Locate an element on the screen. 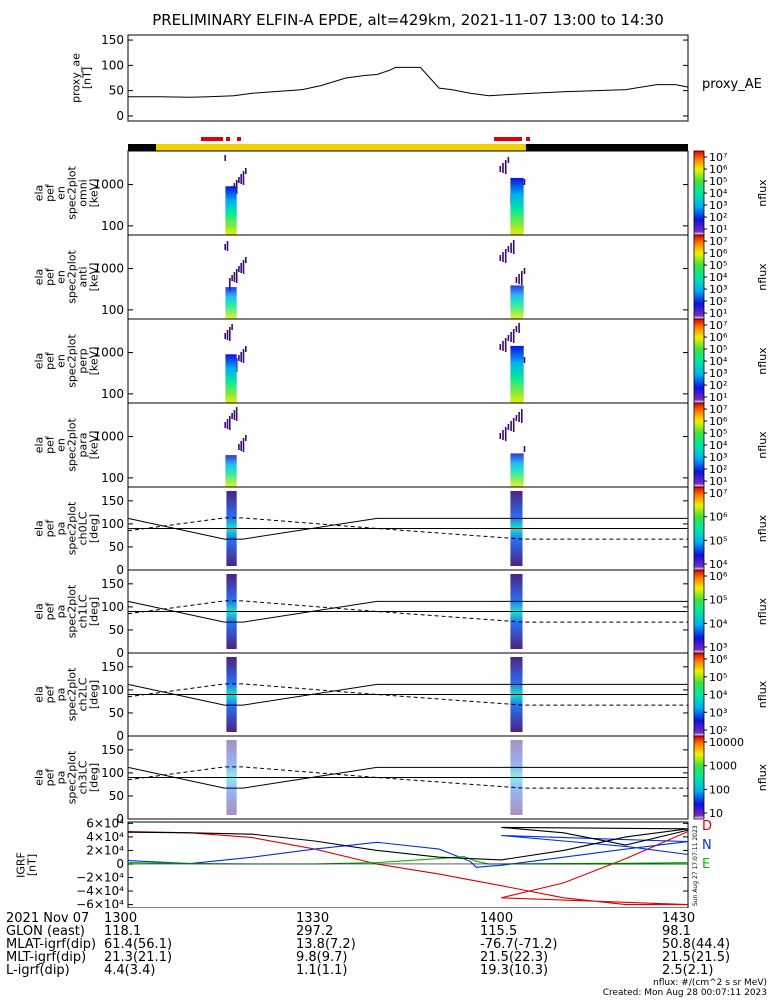  pitch-angle-tick-label: 100 is located at coordinates (112, 690).